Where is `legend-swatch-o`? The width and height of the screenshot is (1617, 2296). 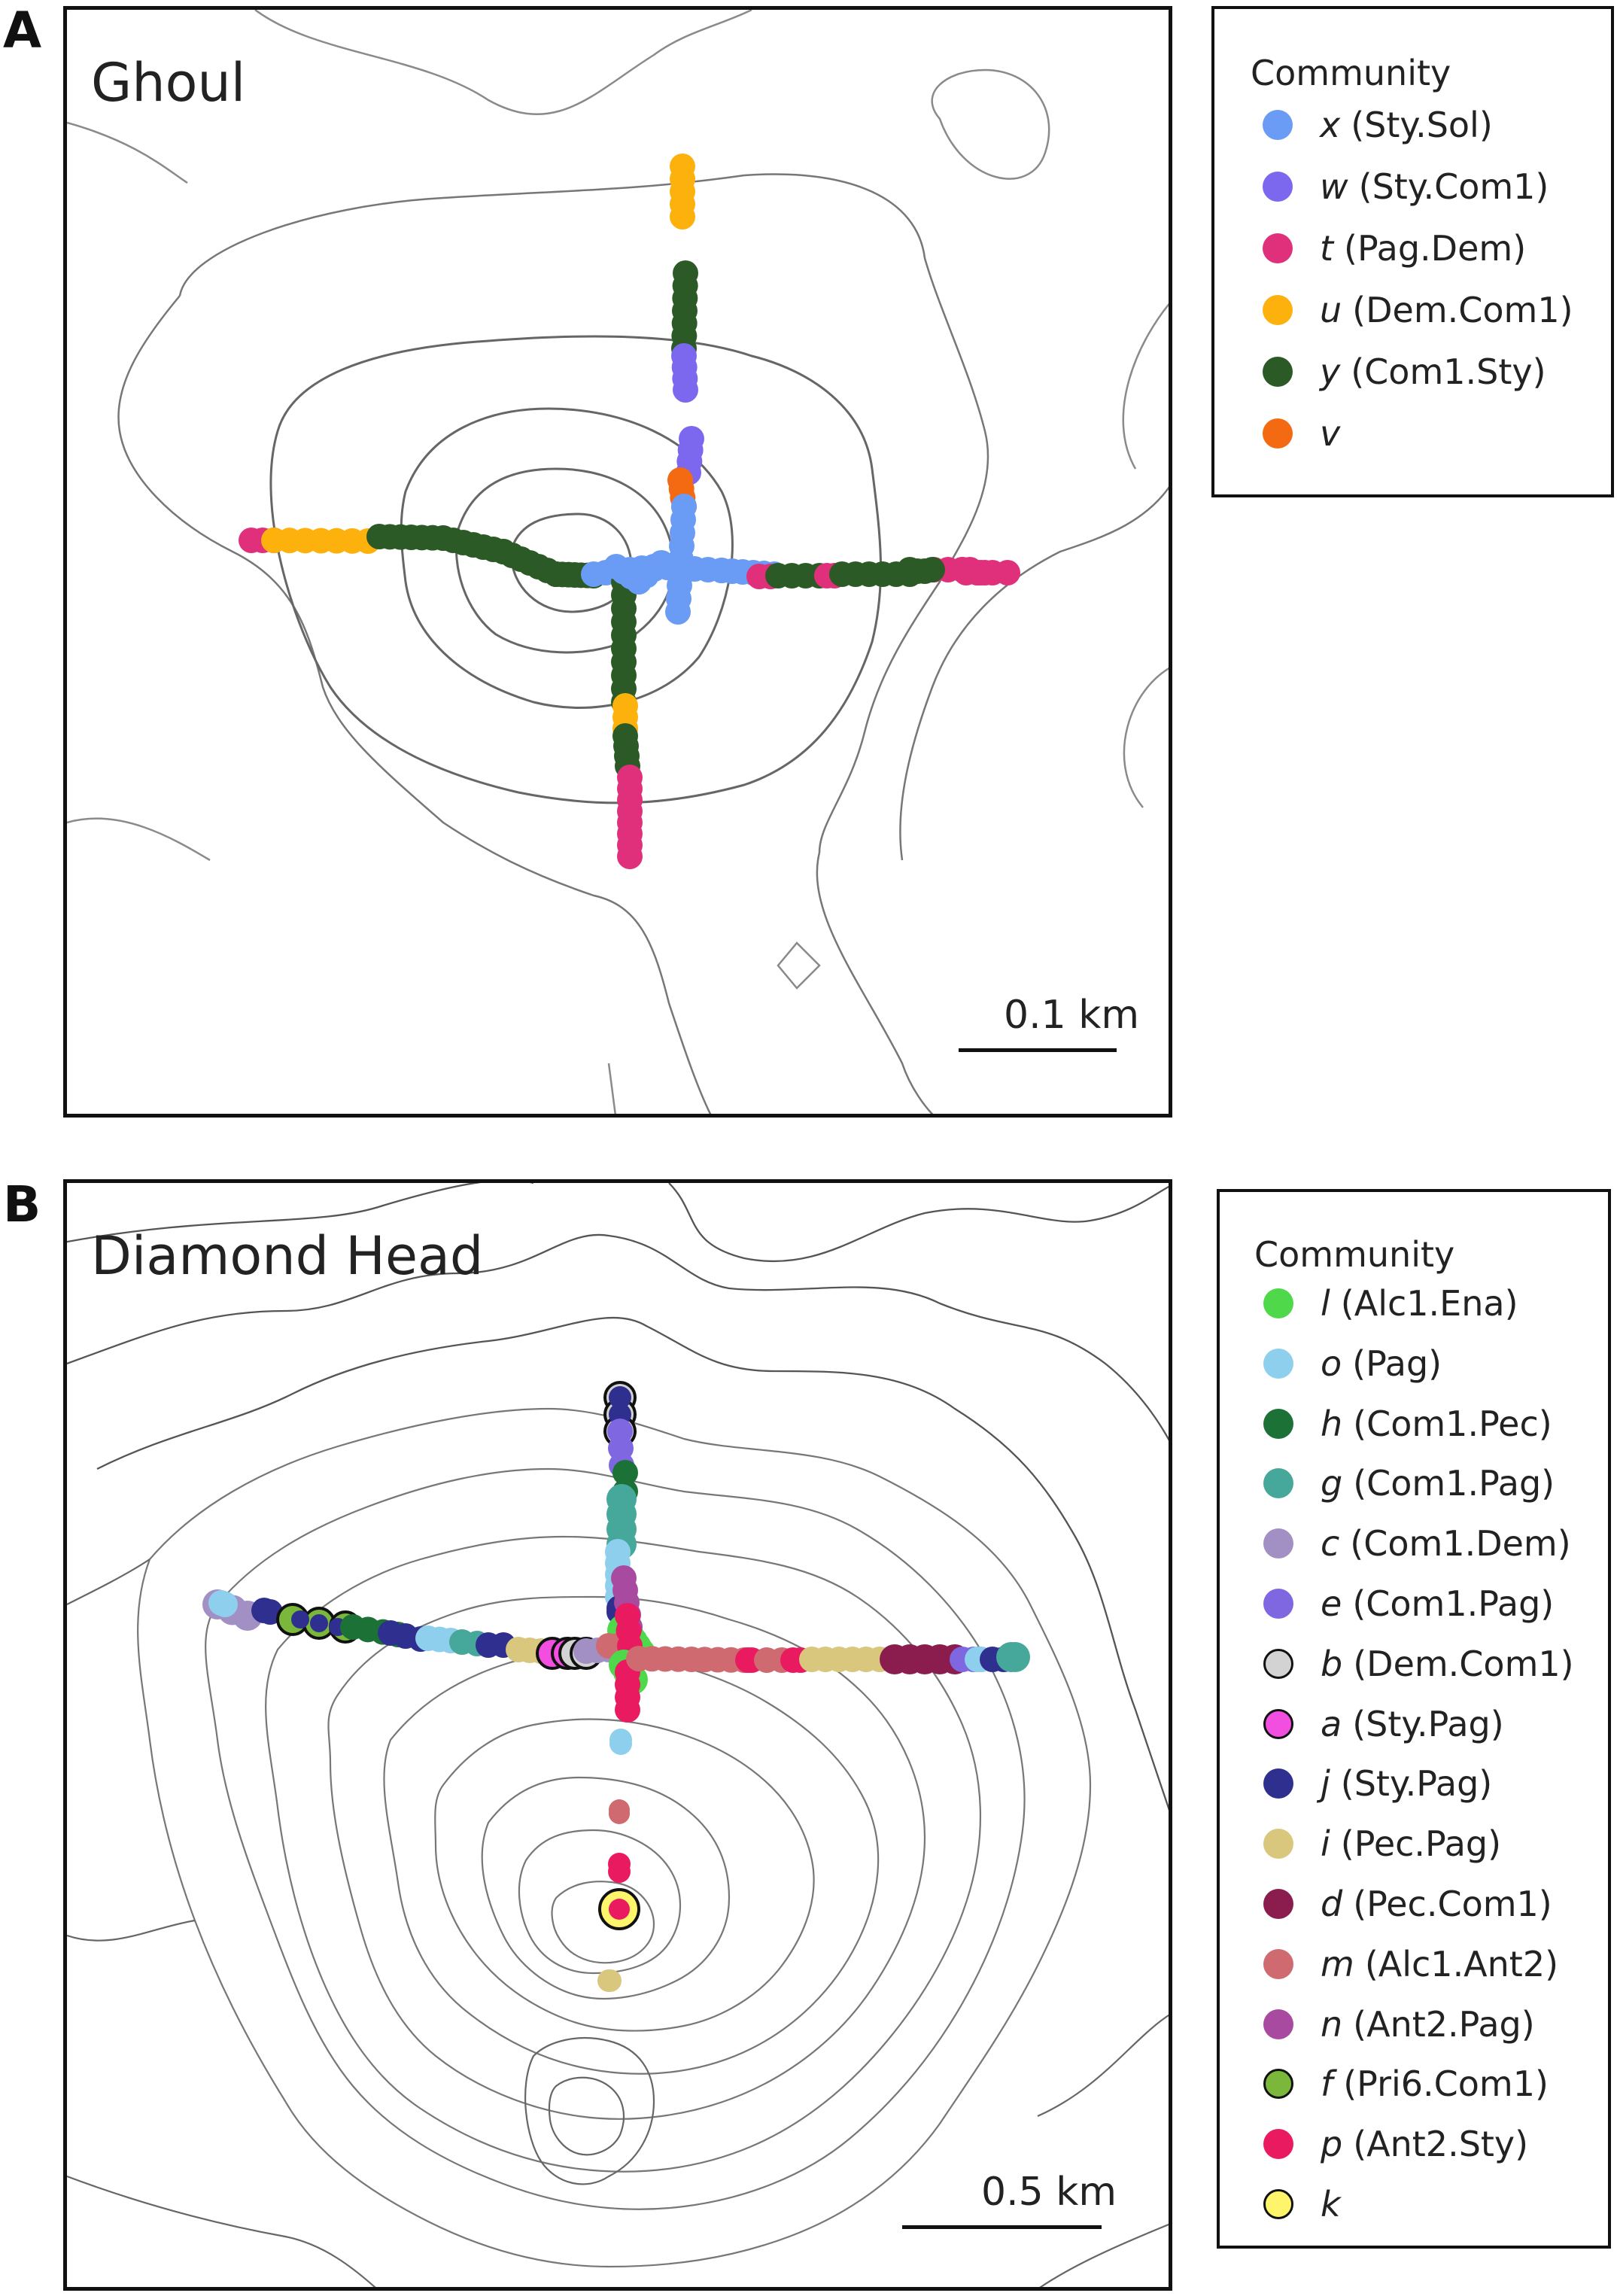 legend-swatch-o is located at coordinates (1278, 1363).